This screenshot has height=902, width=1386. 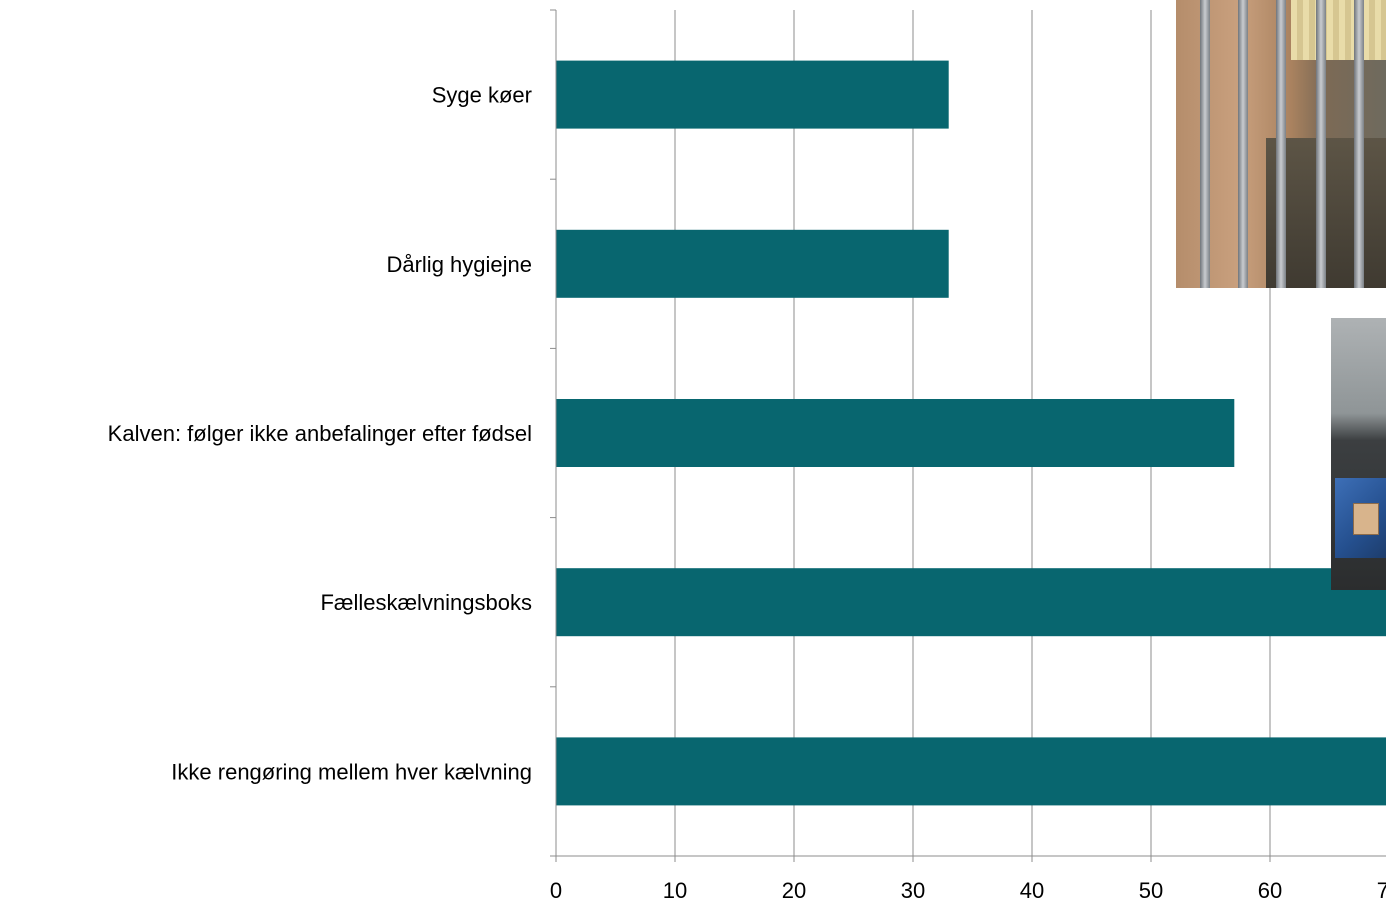 I want to click on category-label: Ikke rengøring mellem hver kælvning, so click(x=351, y=771).